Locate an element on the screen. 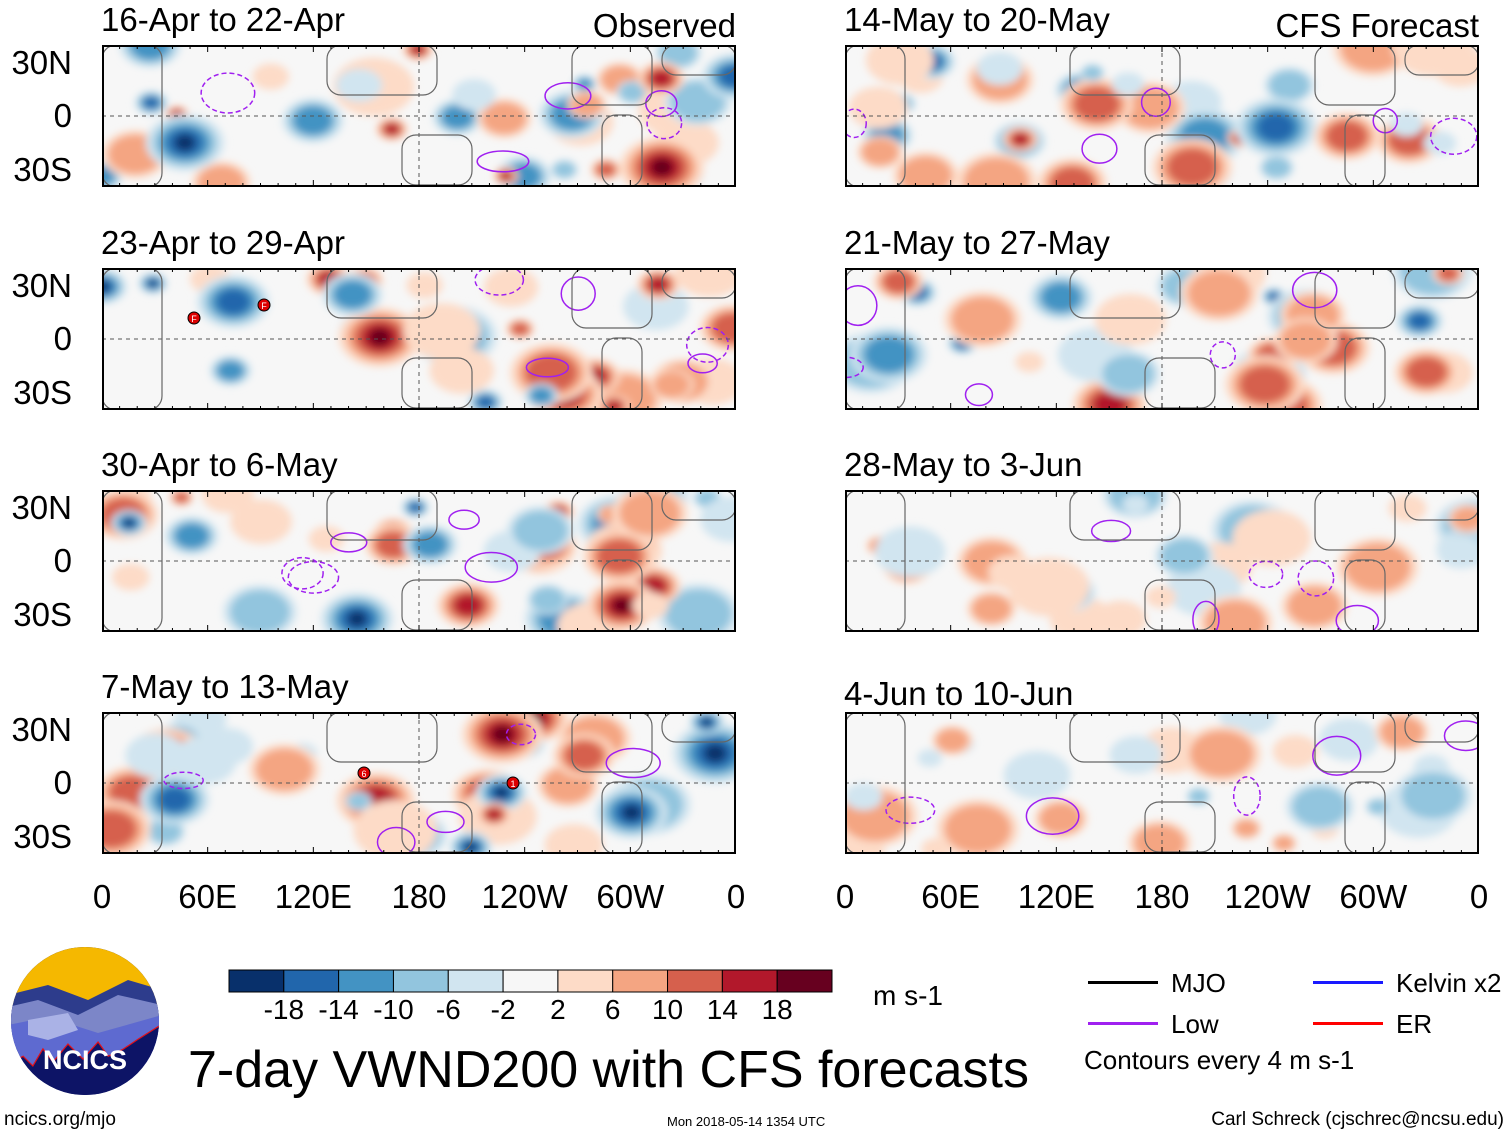 This screenshot has height=1137, width=1510. footer-timestamp: Mon 2018-05-14 1354 UTC is located at coordinates (746, 1121).